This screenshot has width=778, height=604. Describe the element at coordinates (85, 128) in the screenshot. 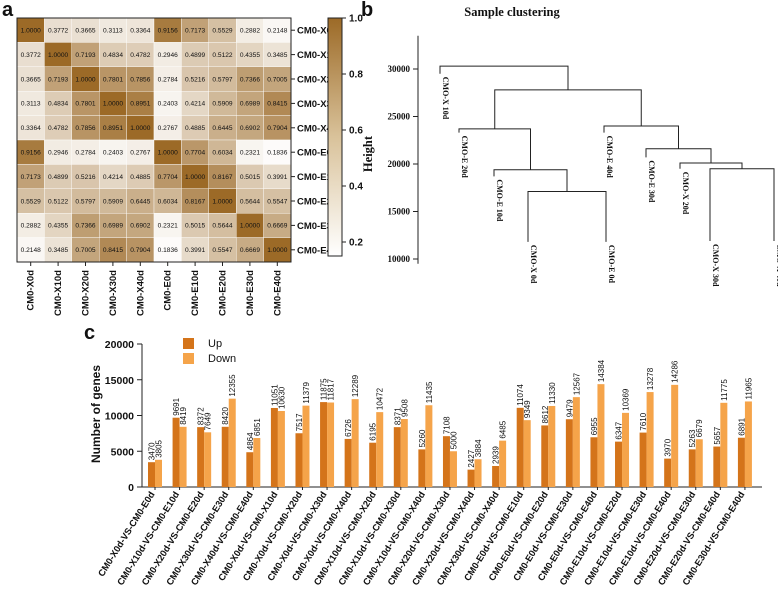

I see `heatmap-cell-value: 0.7856` at that location.